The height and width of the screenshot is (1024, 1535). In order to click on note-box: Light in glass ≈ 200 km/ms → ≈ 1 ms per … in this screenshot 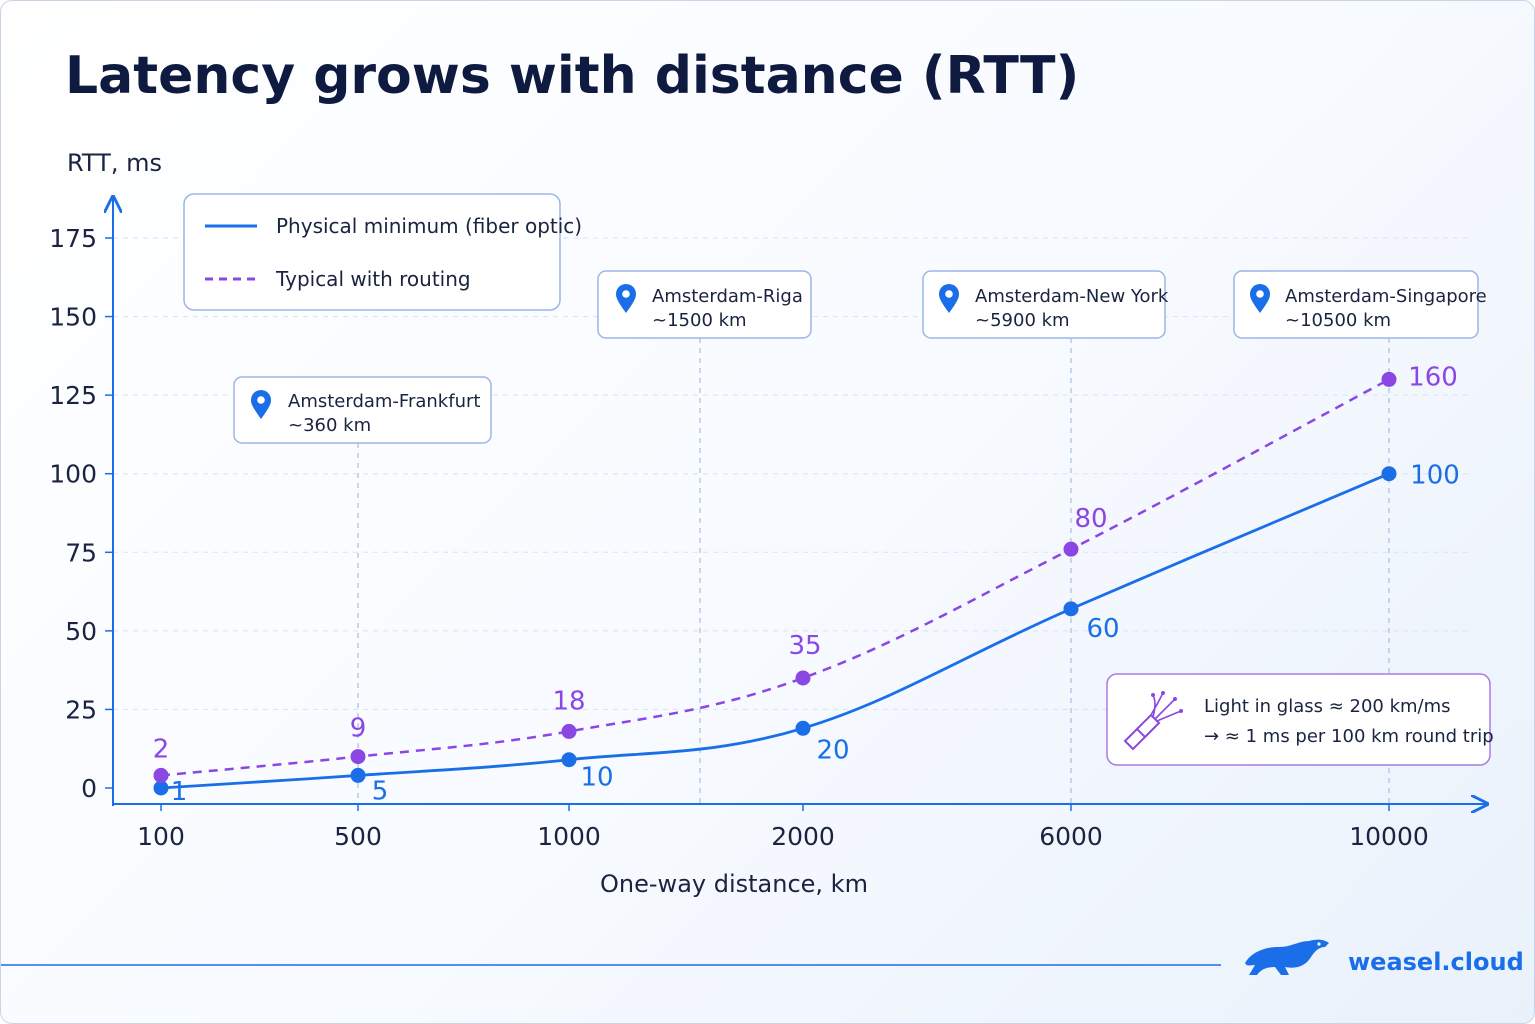, I will do `click(1300, 719)`.